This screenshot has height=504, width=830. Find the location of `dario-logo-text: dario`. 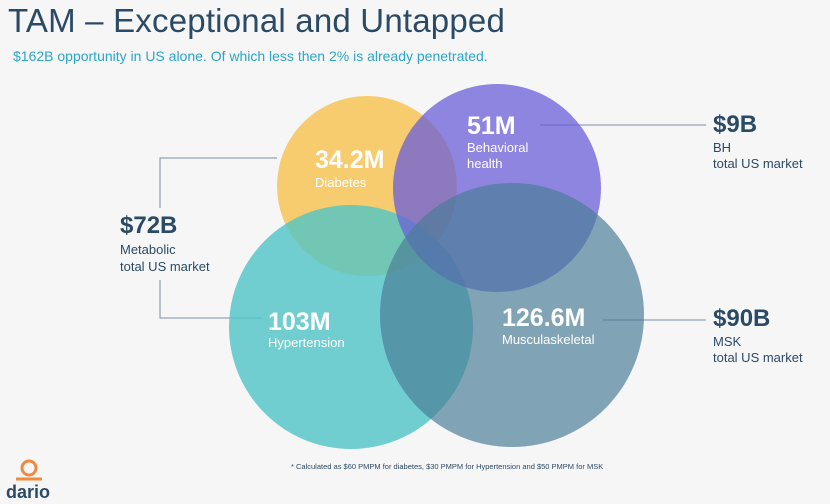

dario-logo-text: dario is located at coordinates (28, 492).